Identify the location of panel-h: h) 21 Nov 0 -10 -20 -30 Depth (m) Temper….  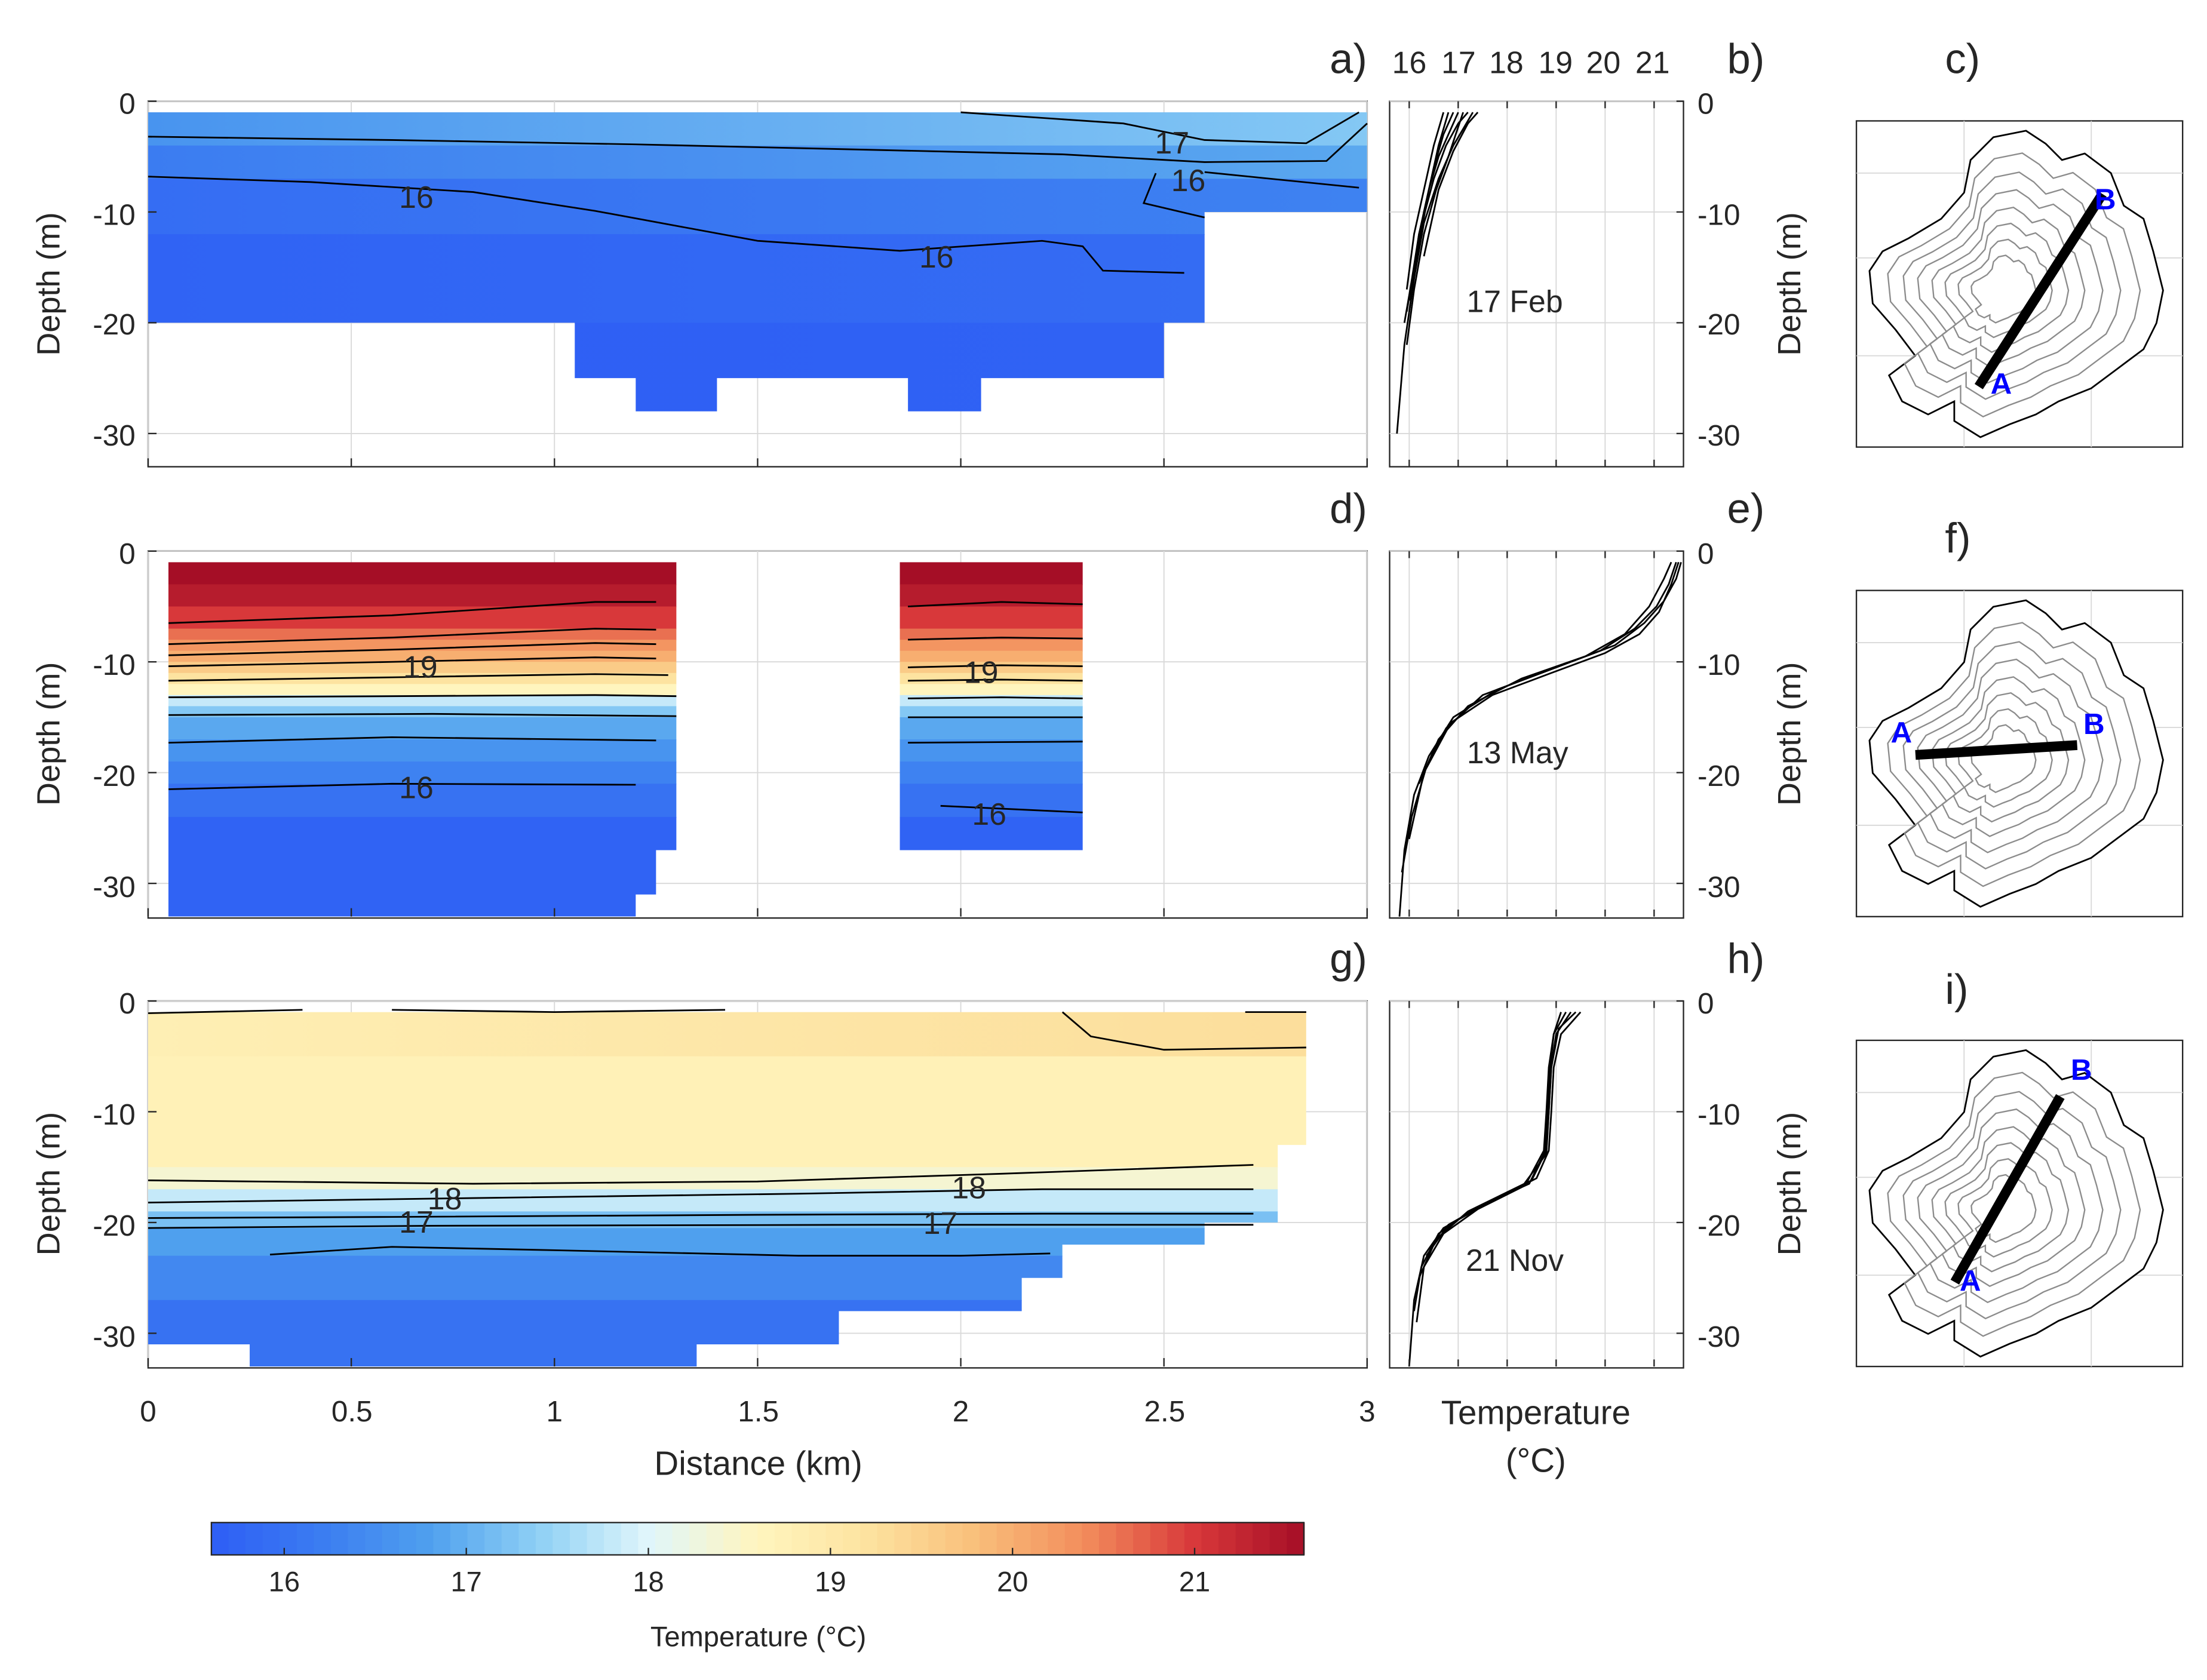
(1598, 1207).